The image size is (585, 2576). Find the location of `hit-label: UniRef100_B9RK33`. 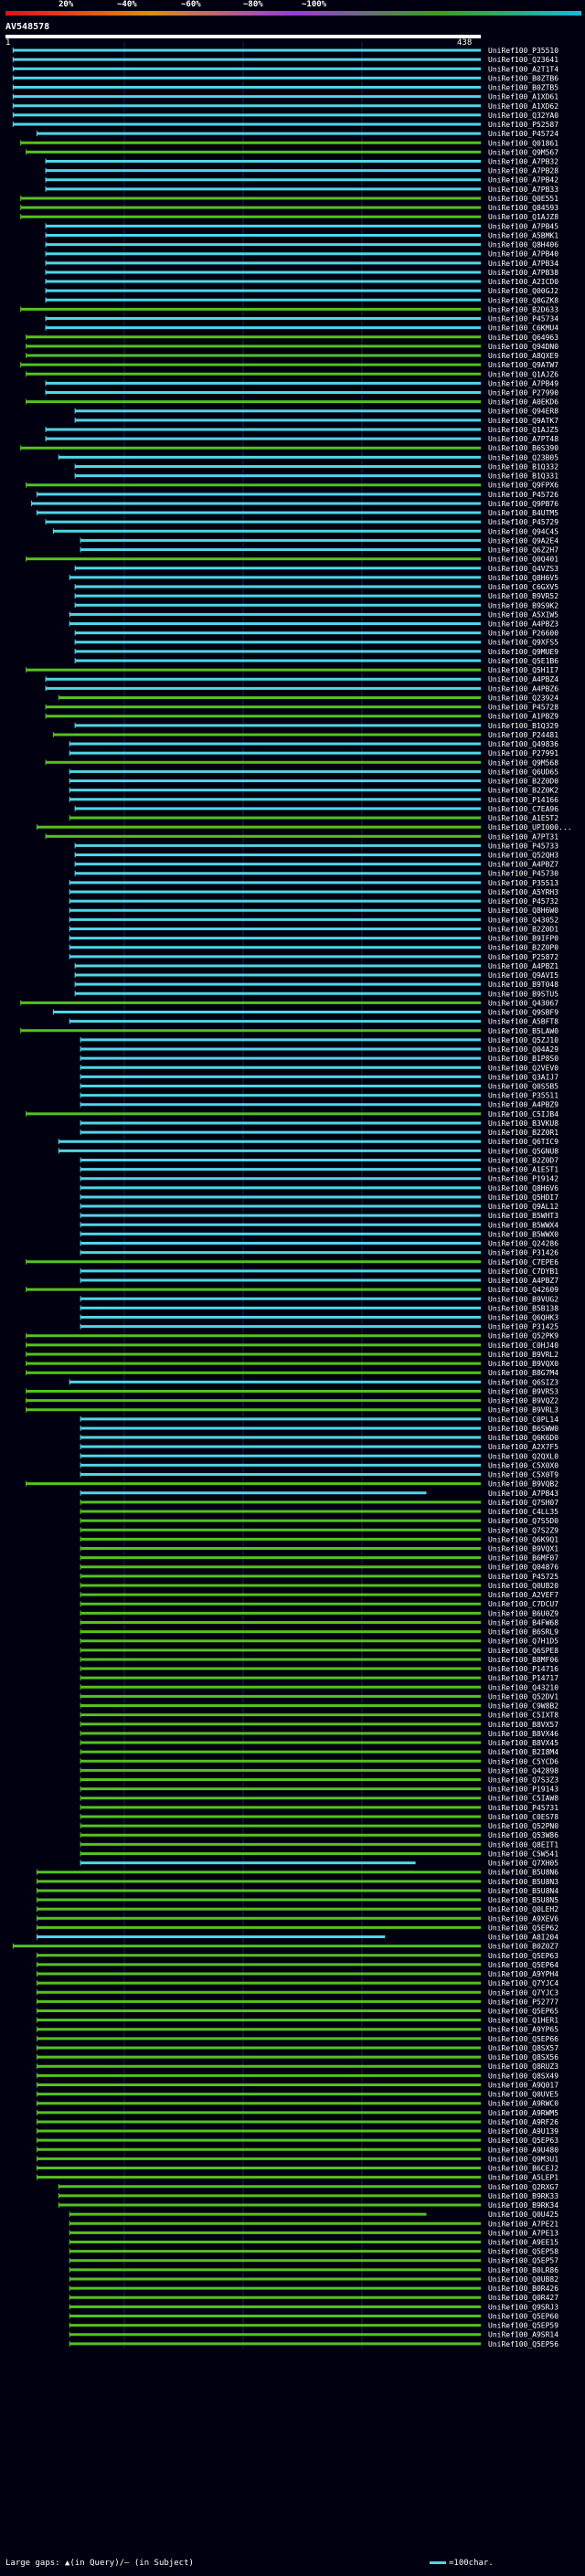

hit-label: UniRef100_B9RK33 is located at coordinates (523, 2196).